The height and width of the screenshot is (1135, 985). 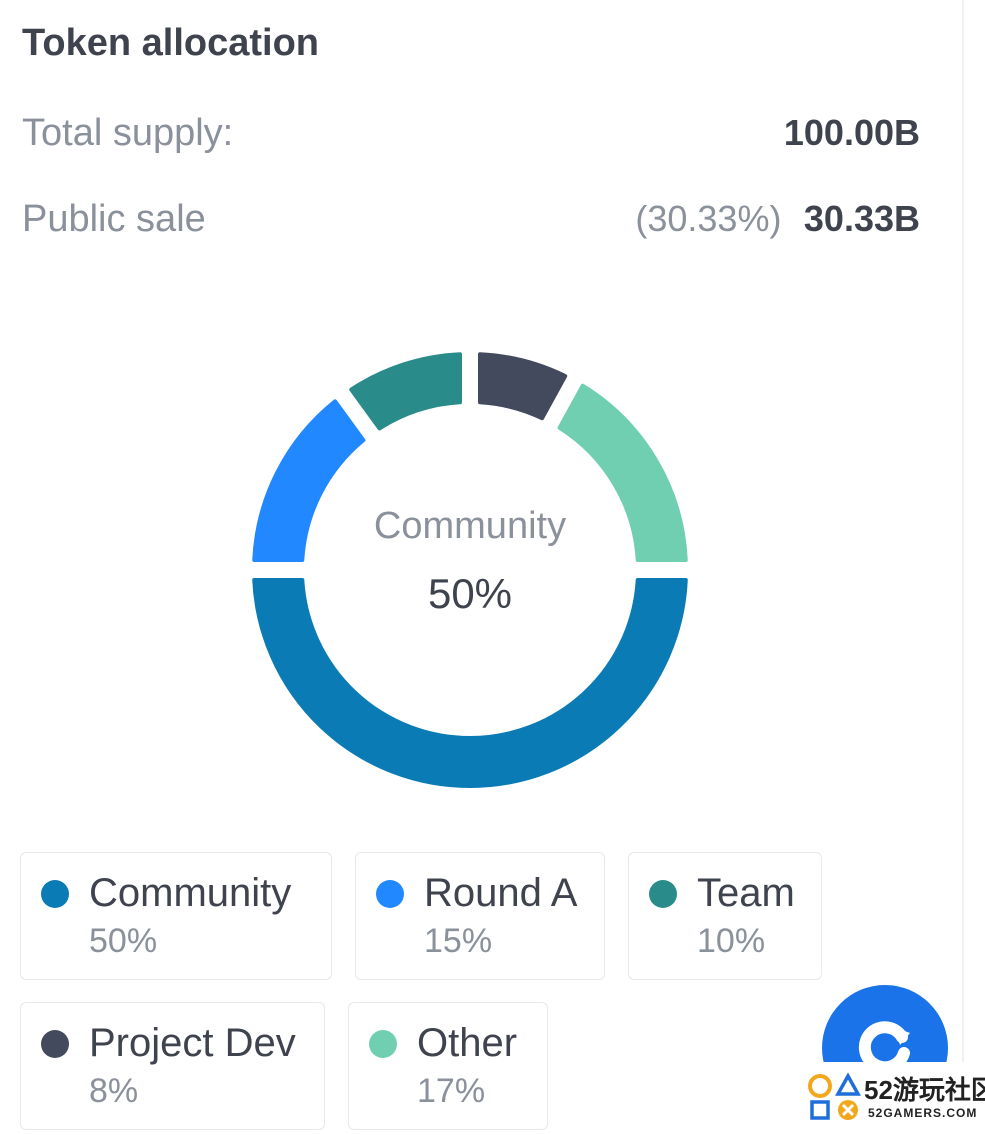 I want to click on legend-name: Team, so click(x=746, y=893).